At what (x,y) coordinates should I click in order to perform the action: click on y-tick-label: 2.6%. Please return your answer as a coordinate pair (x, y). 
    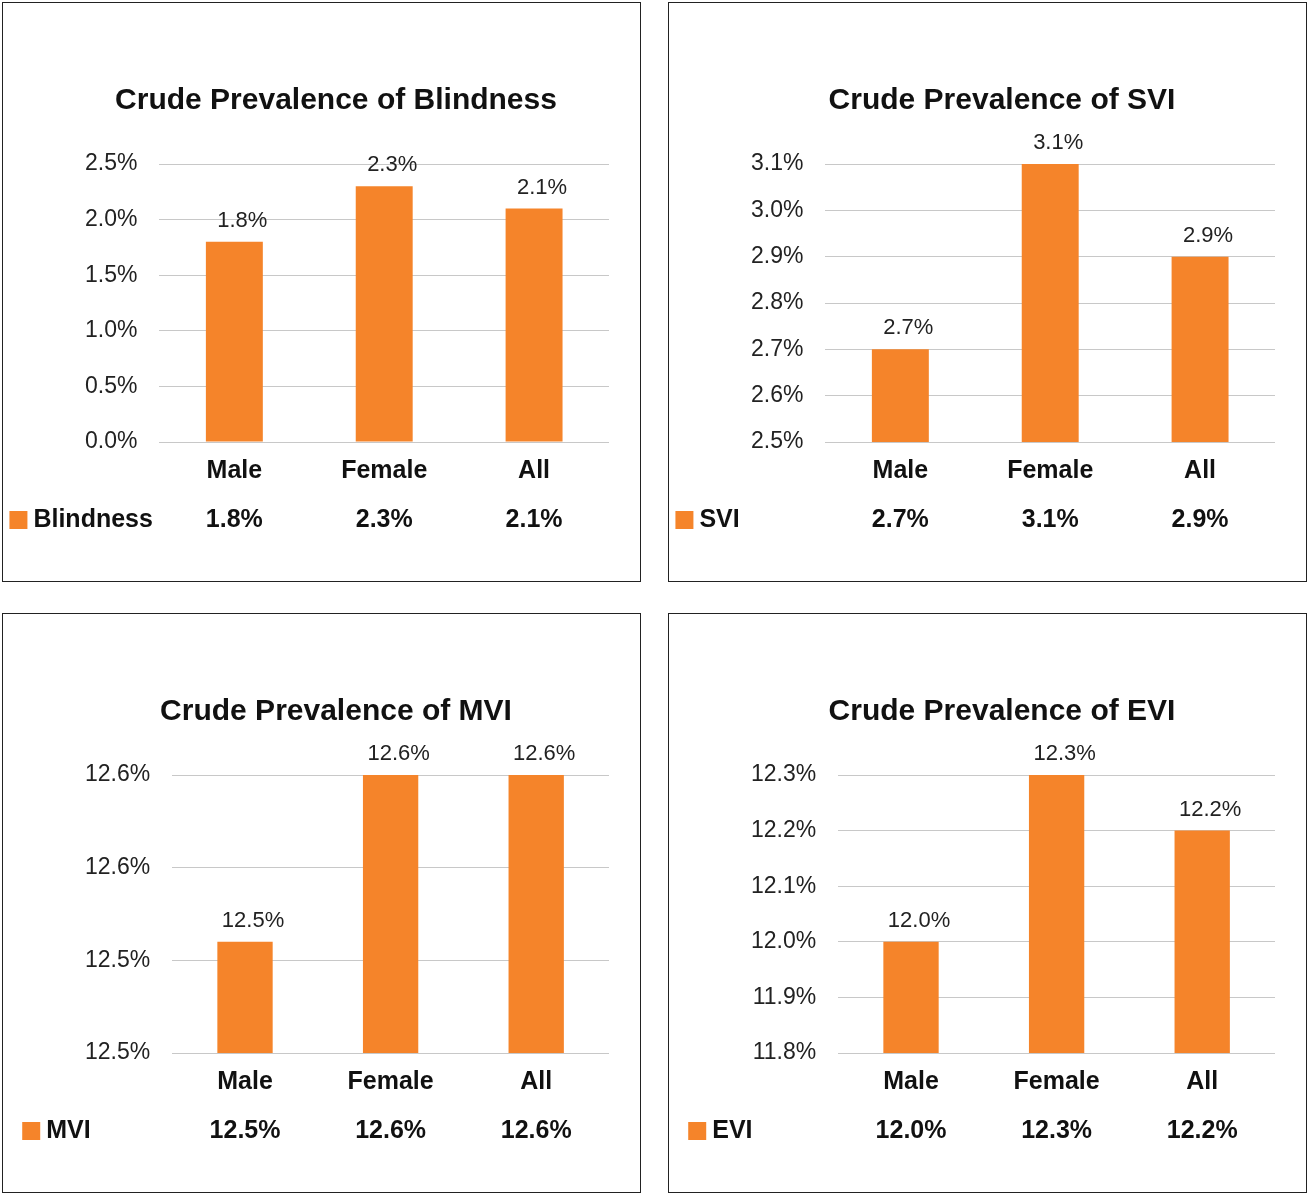
    Looking at the image, I should click on (777, 394).